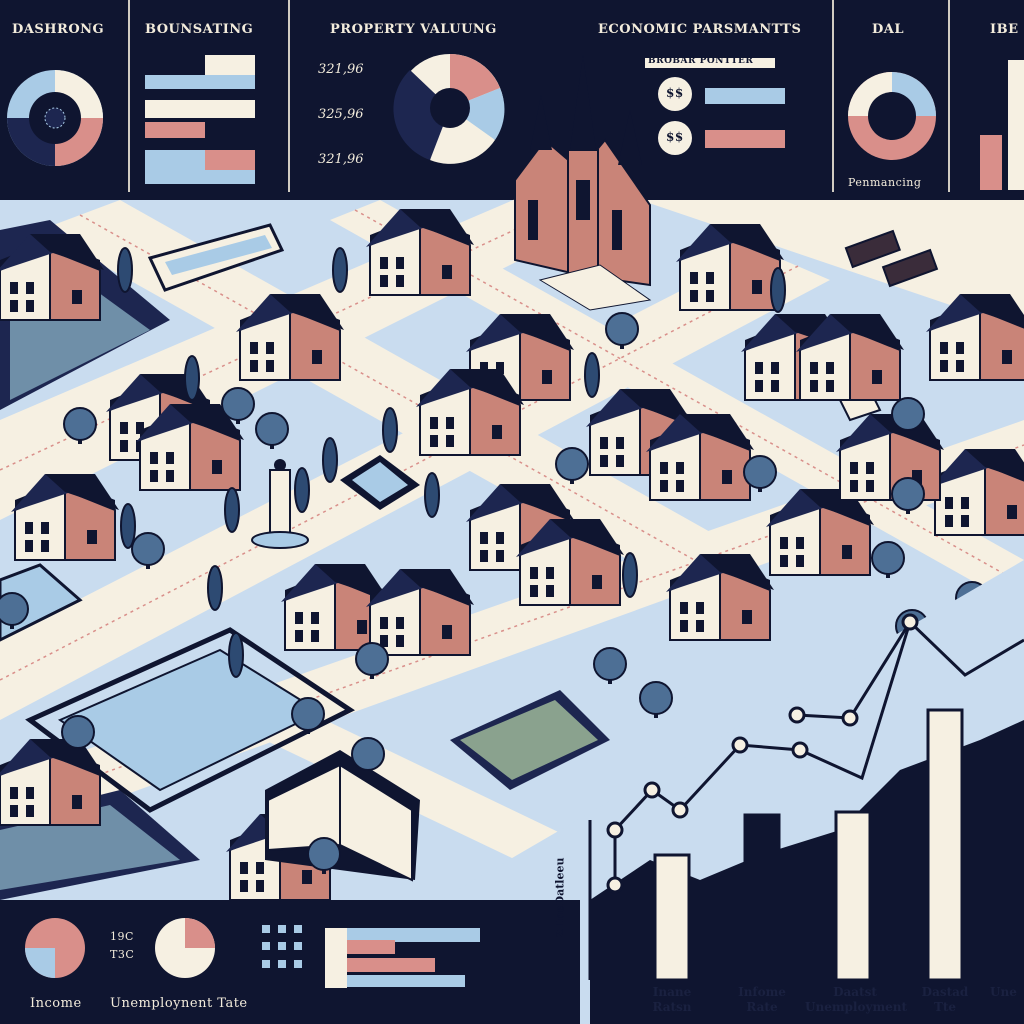 The height and width of the screenshot is (1024, 1024). Describe the element at coordinates (402, 958) in the screenshot. I see `footer-bars` at that location.